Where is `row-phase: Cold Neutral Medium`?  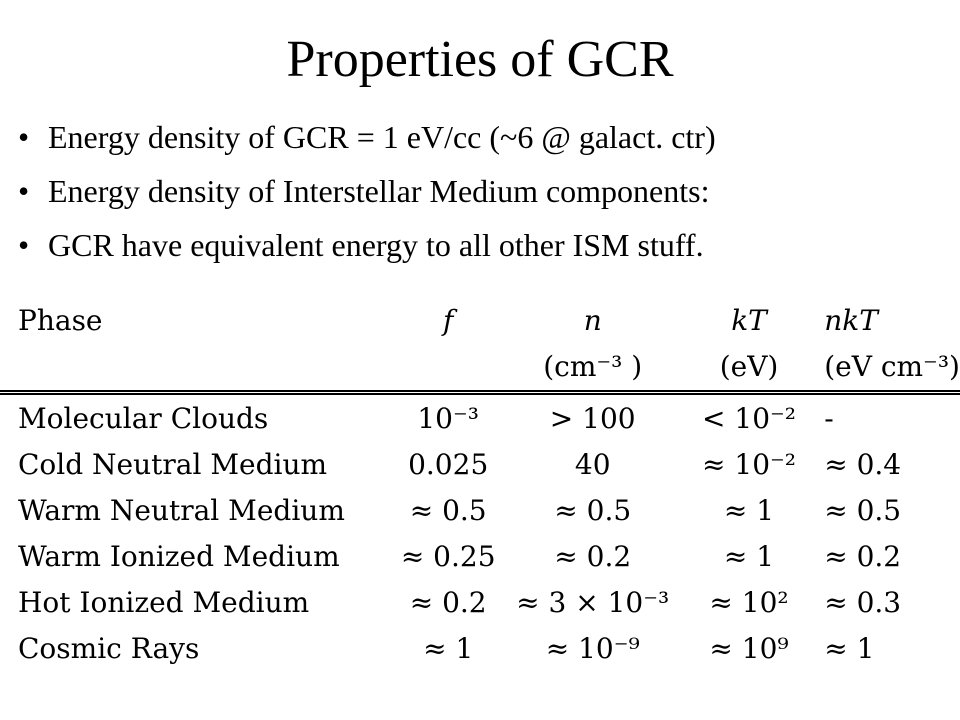
row-phase: Cold Neutral Medium is located at coordinates (173, 464).